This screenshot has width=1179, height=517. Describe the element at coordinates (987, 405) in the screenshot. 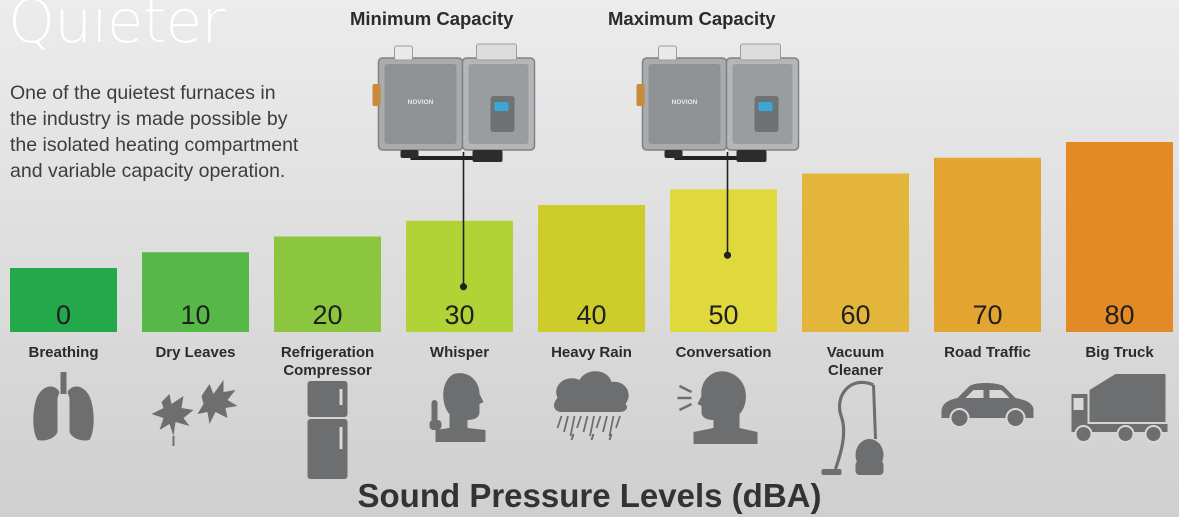

I see `car-icon` at that location.